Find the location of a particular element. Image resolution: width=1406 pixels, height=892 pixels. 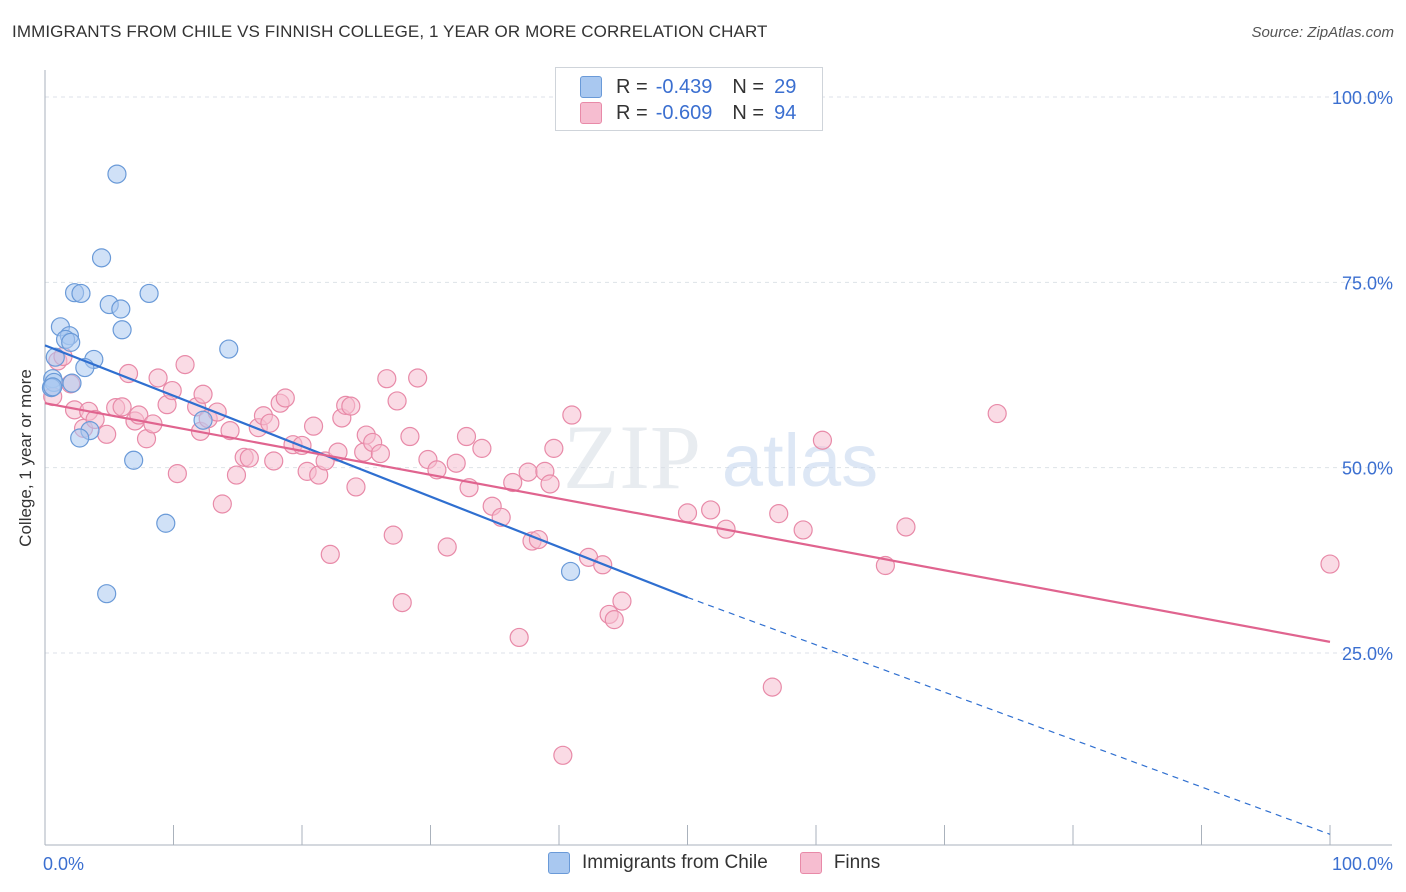

legend-label-chile: Immigrants from Chile is located at coordinates (675, 862).